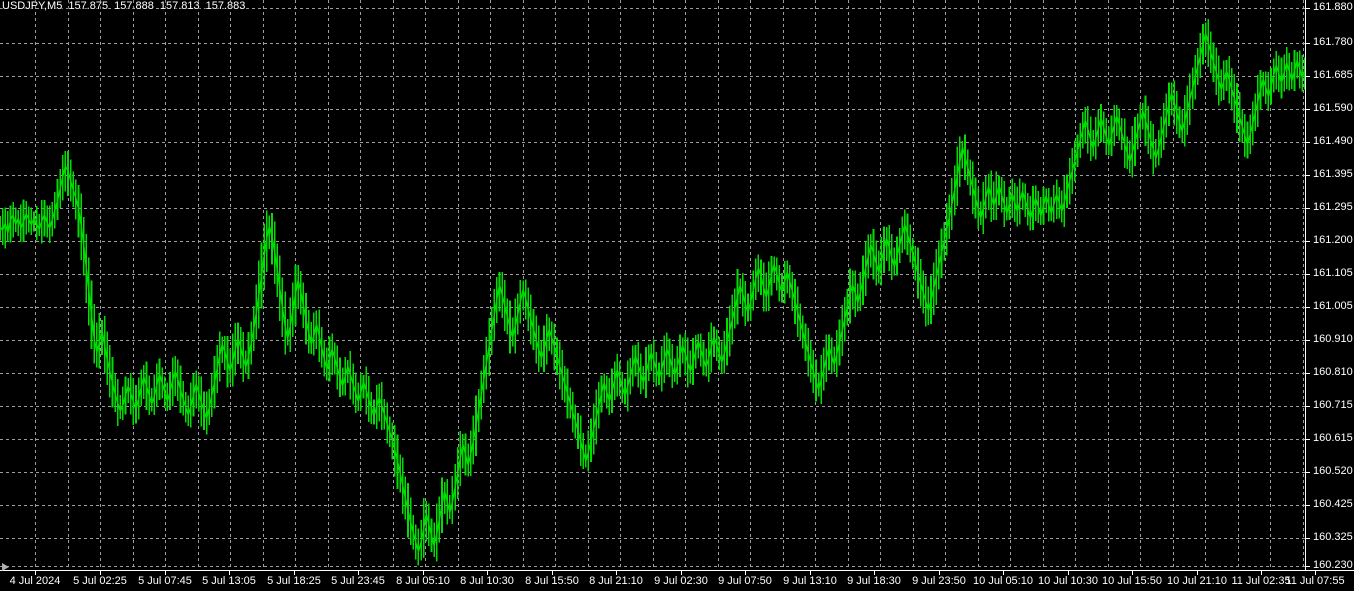  What do you see at coordinates (1333, 372) in the screenshot?
I see `price-axis-label: 160.810` at bounding box center [1333, 372].